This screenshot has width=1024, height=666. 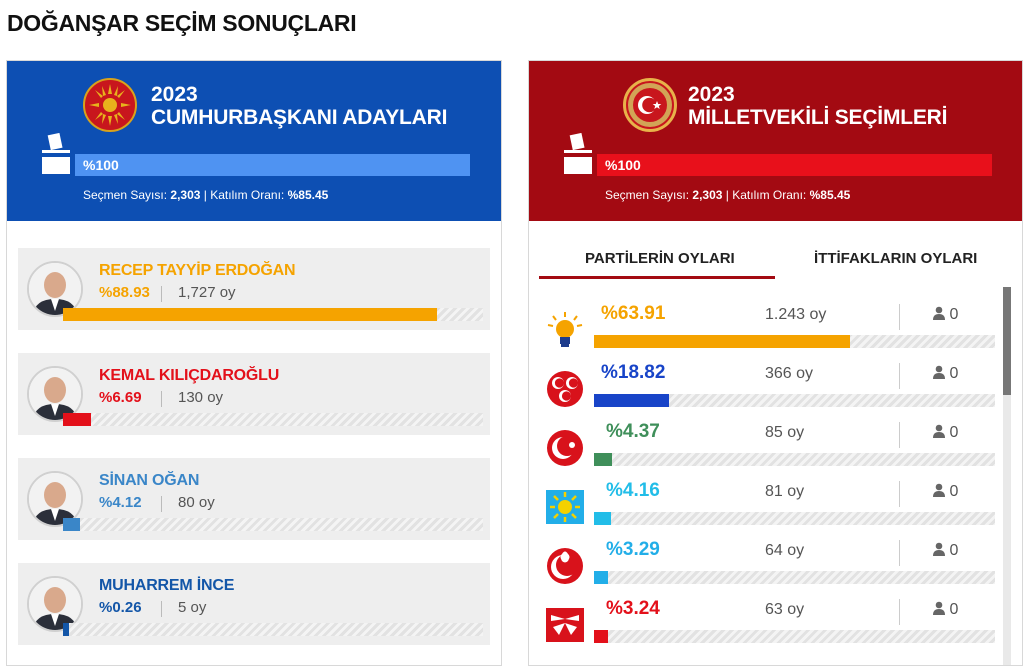 What do you see at coordinates (272, 165) in the screenshot?
I see `presidential-turnout-fill` at bounding box center [272, 165].